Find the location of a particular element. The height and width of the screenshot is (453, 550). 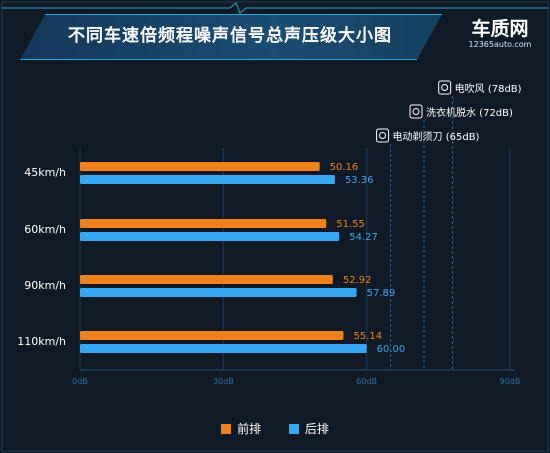

legend-swatch-front is located at coordinates (226, 429).